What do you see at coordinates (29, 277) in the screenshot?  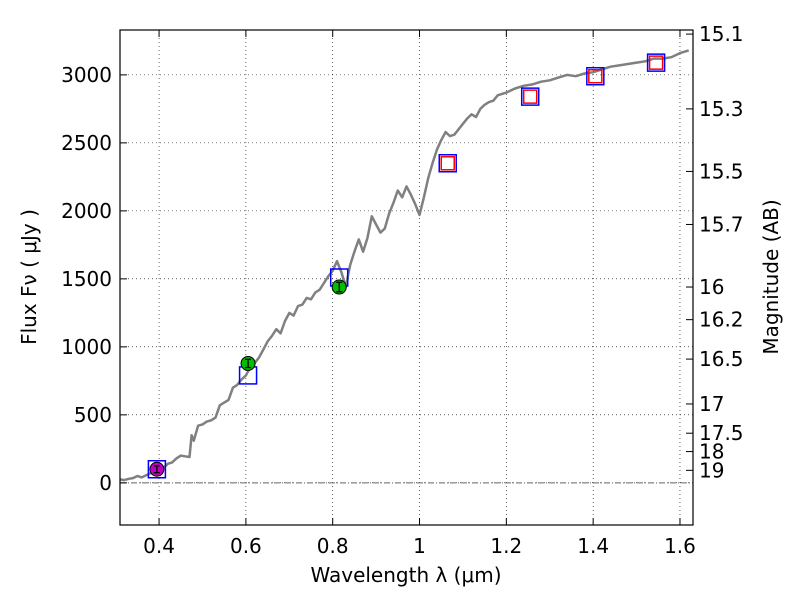 I see `y-axis-title: Flux Fν ( μJy )` at bounding box center [29, 277].